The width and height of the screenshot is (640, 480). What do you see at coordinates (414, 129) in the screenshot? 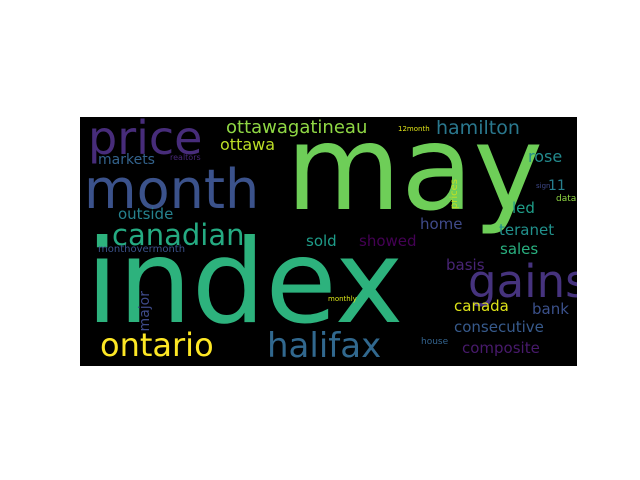
I see `word-12month: 12month` at bounding box center [414, 129].